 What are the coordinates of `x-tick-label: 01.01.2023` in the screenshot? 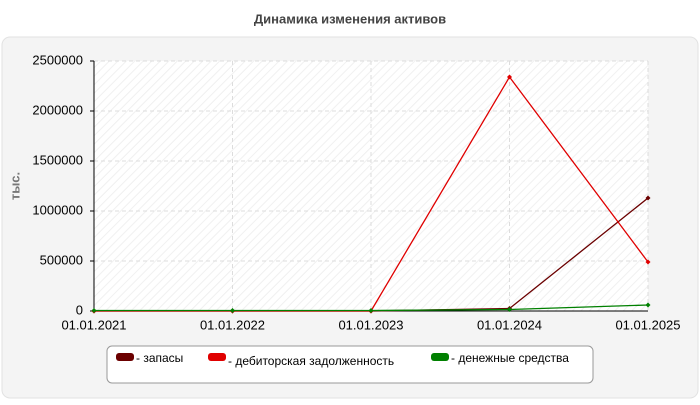 It's located at (370, 324).